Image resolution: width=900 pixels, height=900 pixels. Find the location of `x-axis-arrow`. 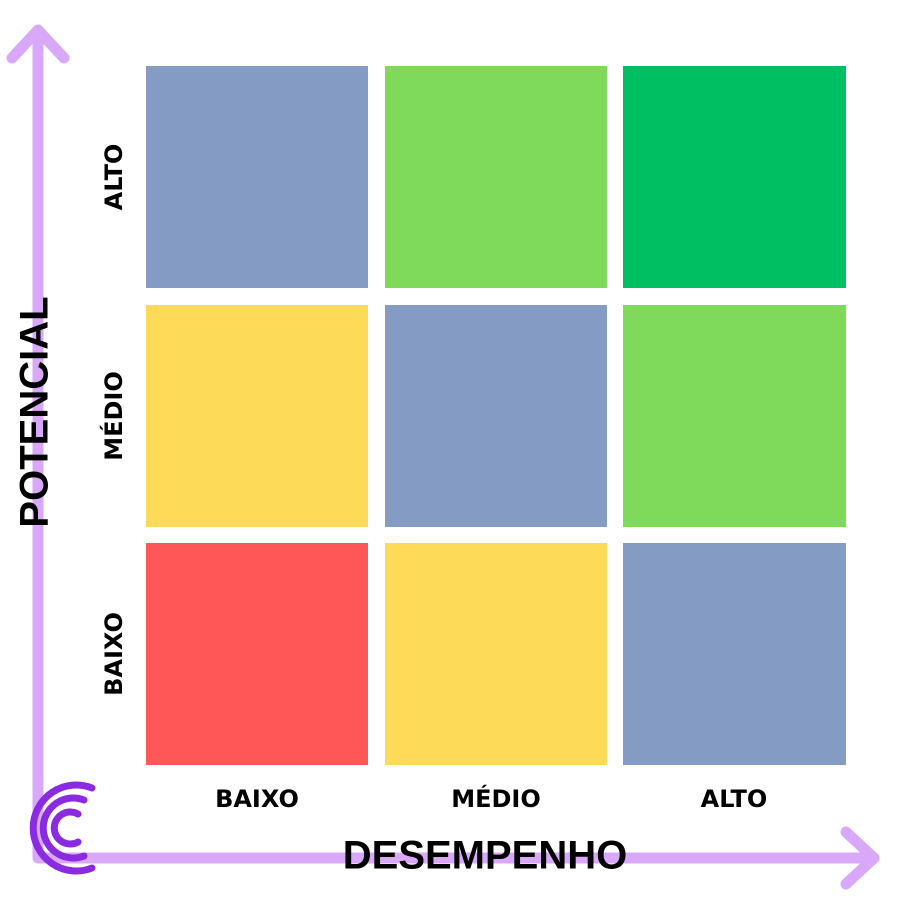

x-axis-arrow is located at coordinates (860, 858).